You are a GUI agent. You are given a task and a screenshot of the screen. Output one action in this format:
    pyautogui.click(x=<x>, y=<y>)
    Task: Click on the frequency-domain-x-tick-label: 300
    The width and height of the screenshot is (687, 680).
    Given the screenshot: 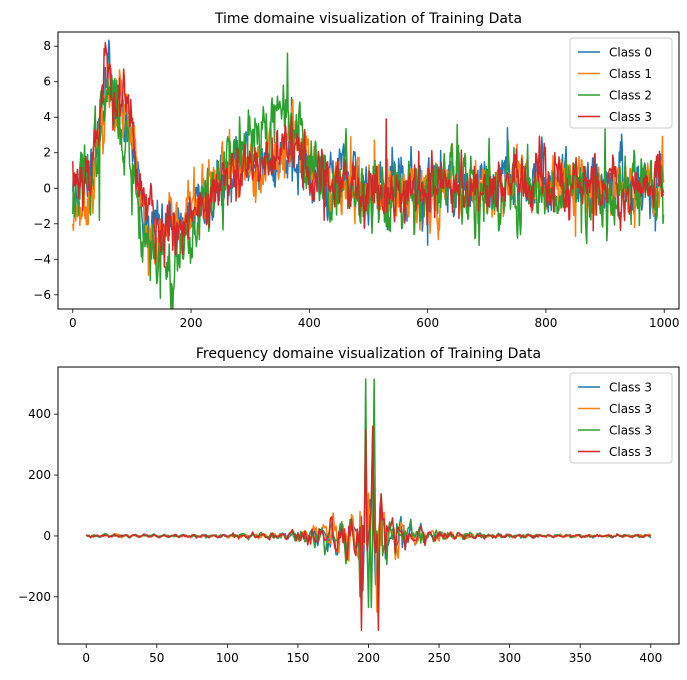 What is the action you would take?
    pyautogui.click(x=509, y=658)
    